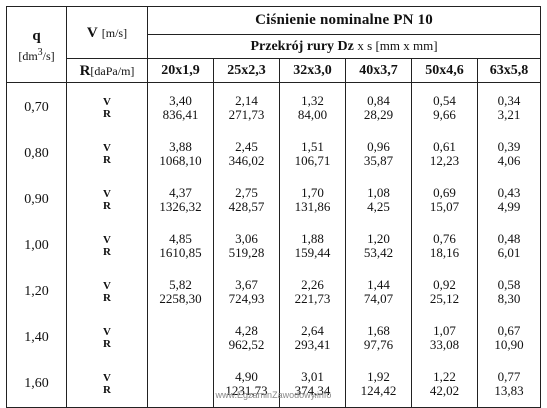 The image size is (547, 408). What do you see at coordinates (36, 337) in the screenshot?
I see `q-value: 1,40` at bounding box center [36, 337].